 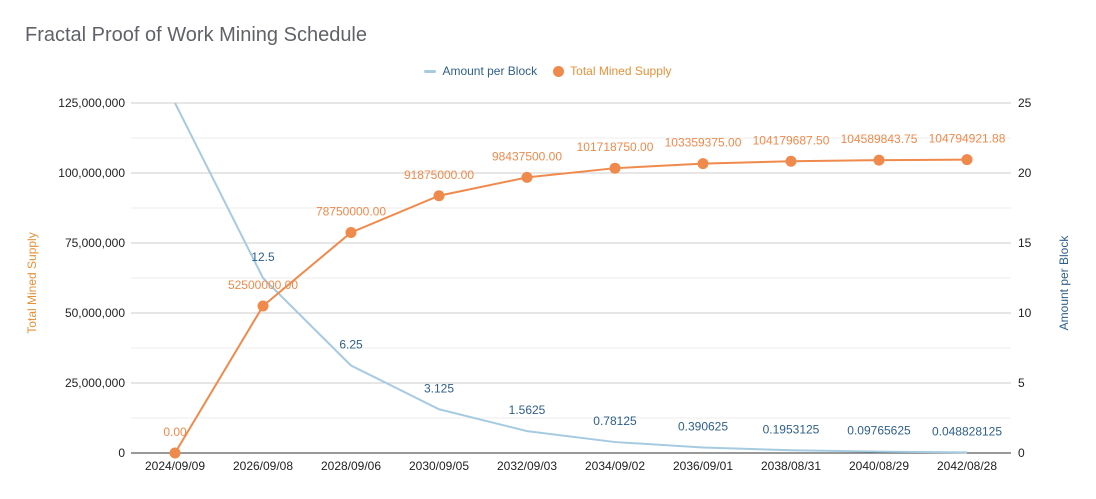 I want to click on legend-swatch-amount-per-block, so click(x=430, y=71).